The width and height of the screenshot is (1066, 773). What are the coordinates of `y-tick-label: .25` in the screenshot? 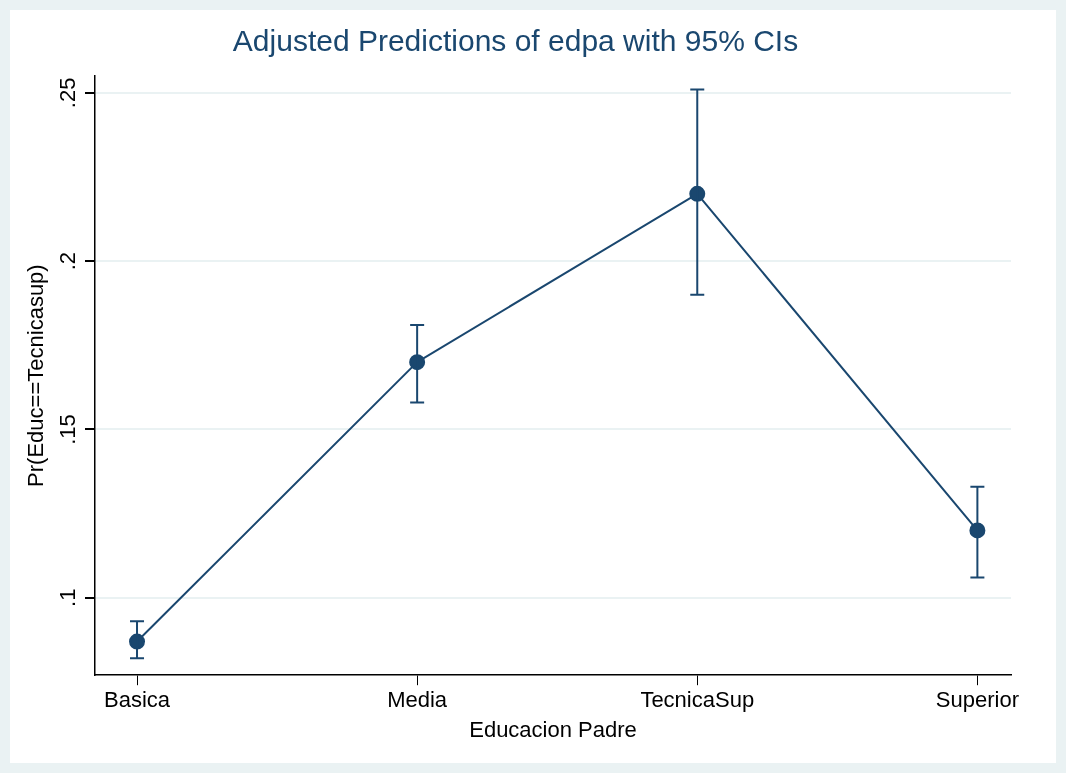 It's located at (68, 93).